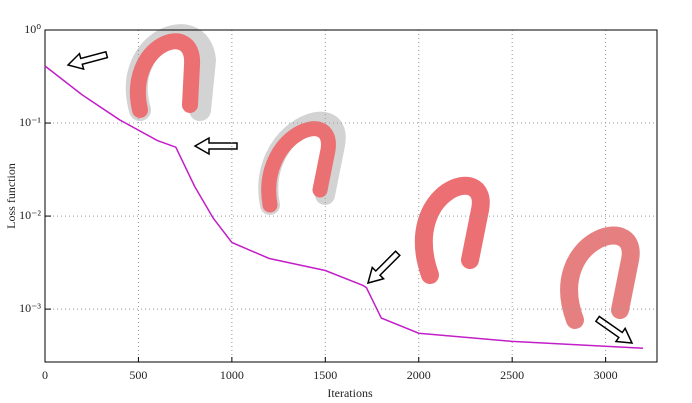 The image size is (692, 403). I want to click on x-axis-label: Iterations, so click(350, 393).